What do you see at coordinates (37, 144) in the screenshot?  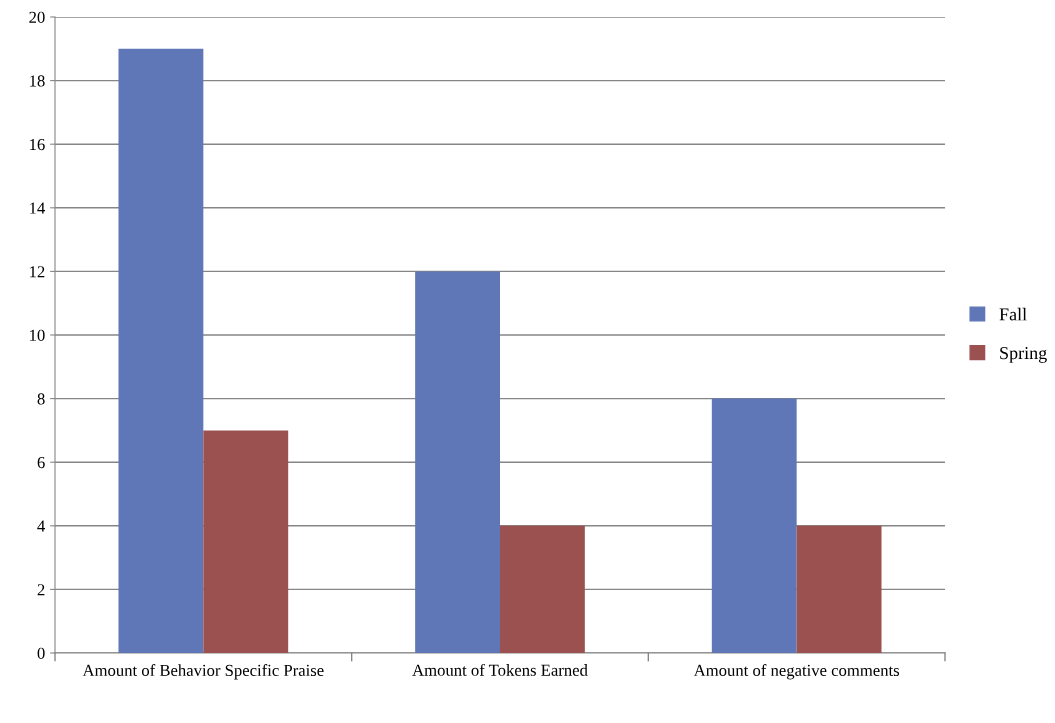 I see `y-tick-label: 16` at bounding box center [37, 144].